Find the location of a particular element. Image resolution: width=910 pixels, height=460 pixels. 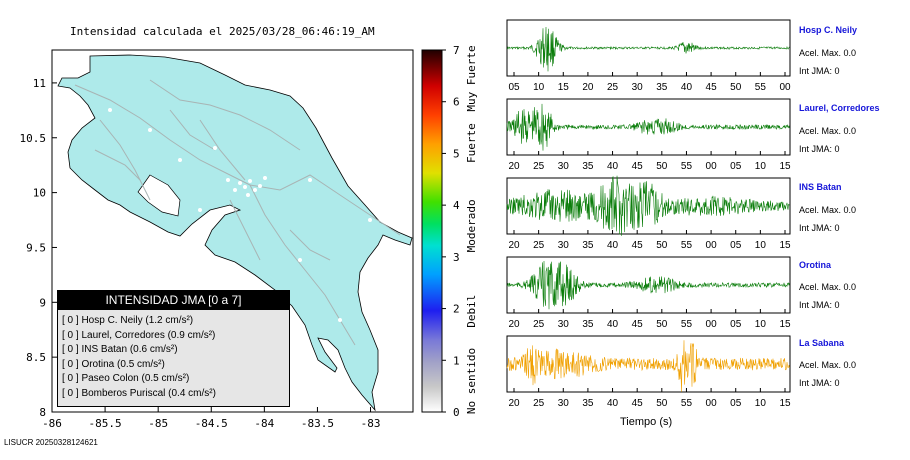

y-tick-label: 9.5 is located at coordinates (36, 247).